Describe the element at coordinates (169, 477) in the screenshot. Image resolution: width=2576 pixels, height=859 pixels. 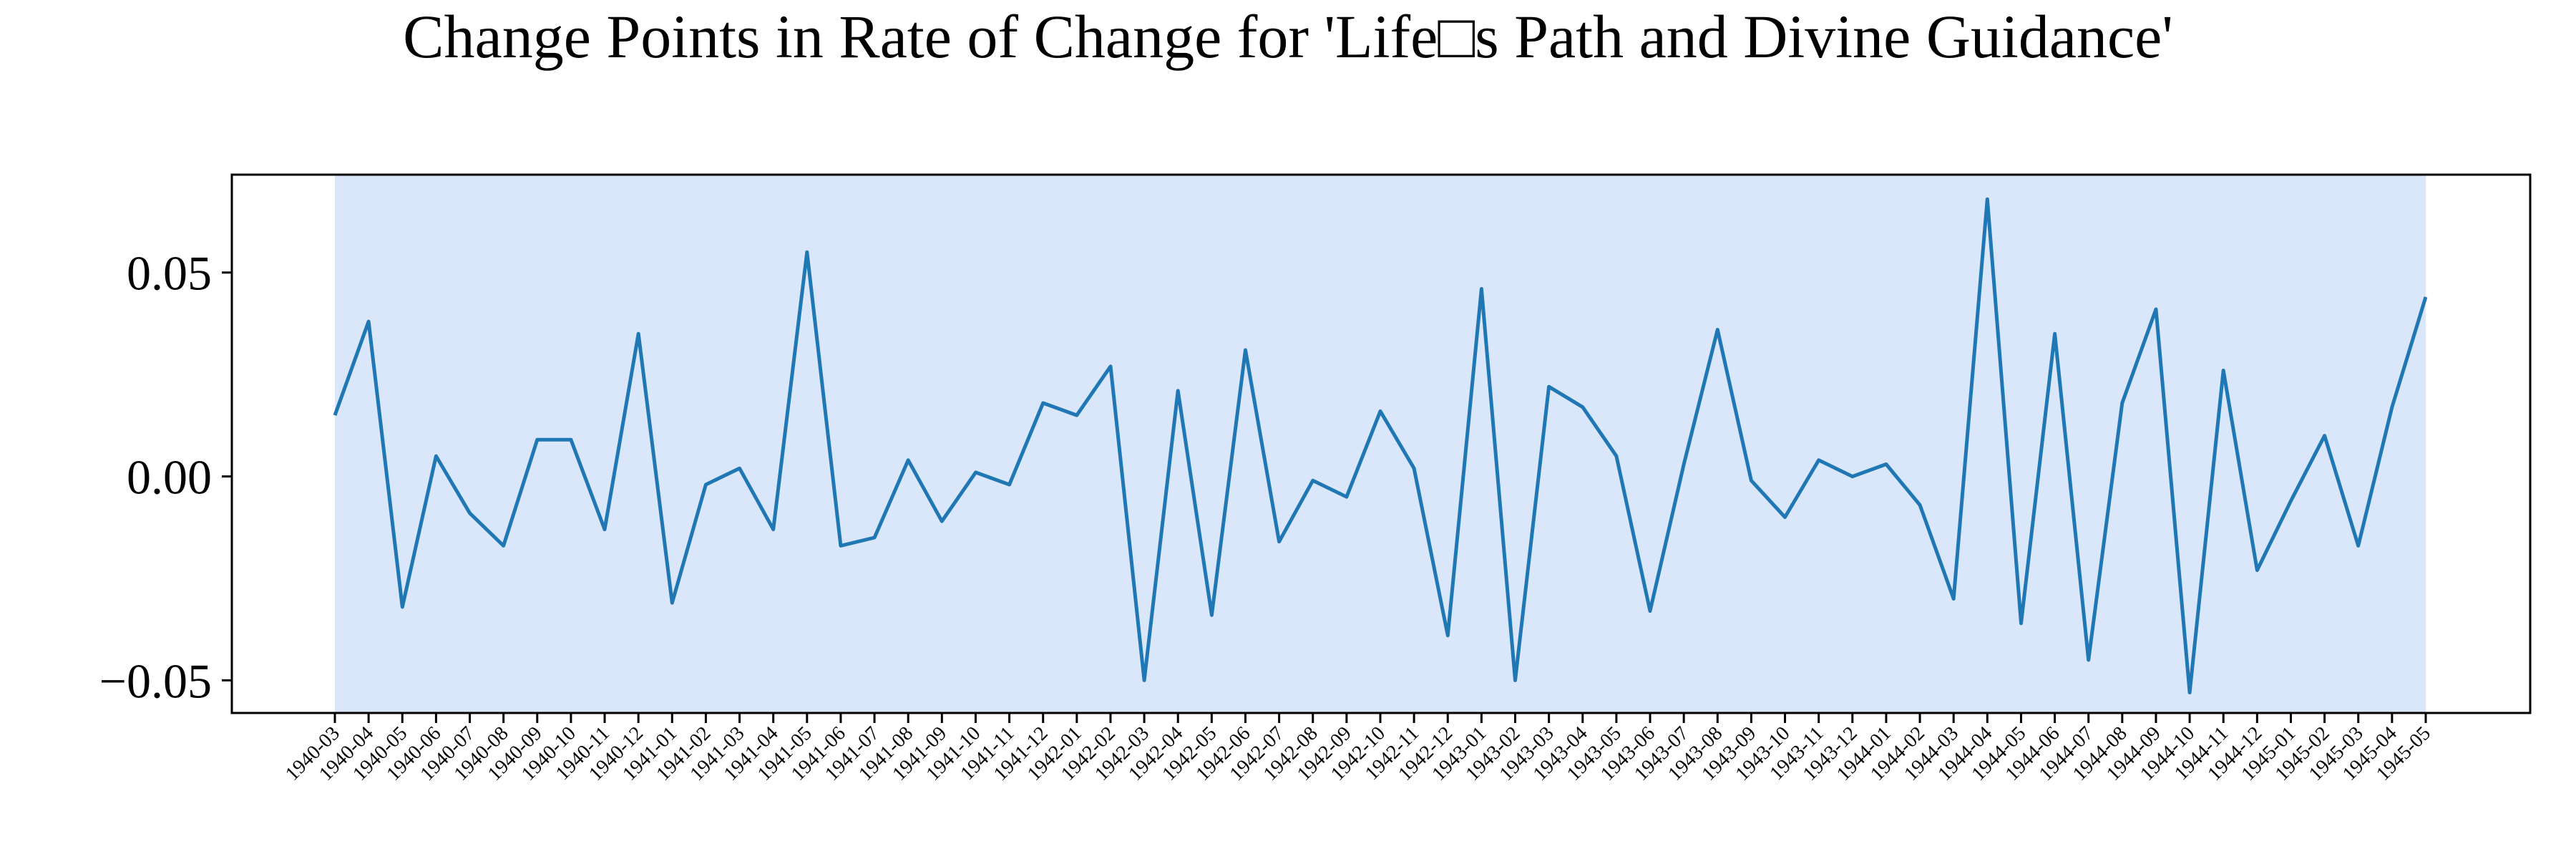
I see `y-tick-label: 0.00` at that location.